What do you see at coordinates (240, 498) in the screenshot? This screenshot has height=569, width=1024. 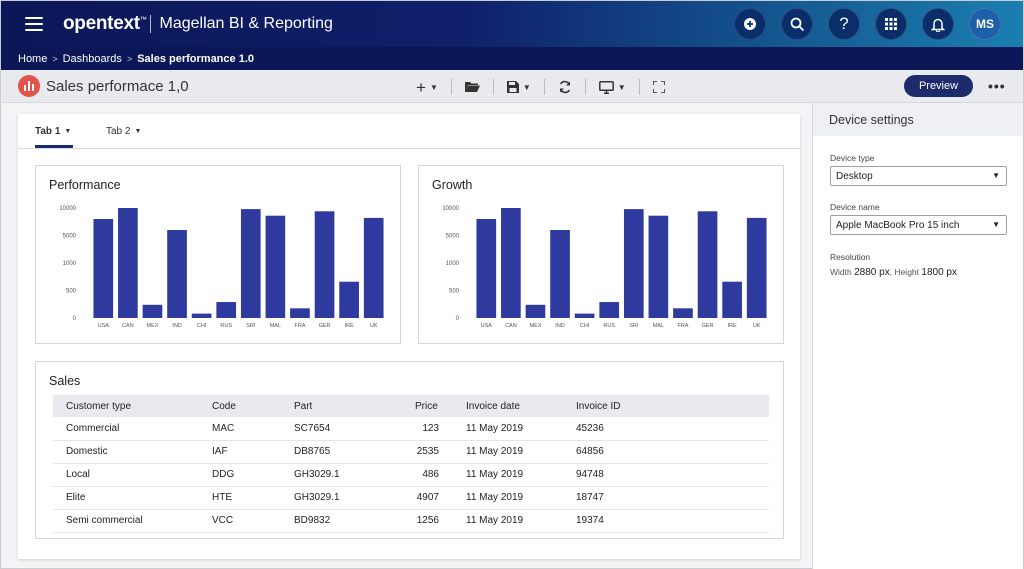 I see `table-cell: HTE` at bounding box center [240, 498].